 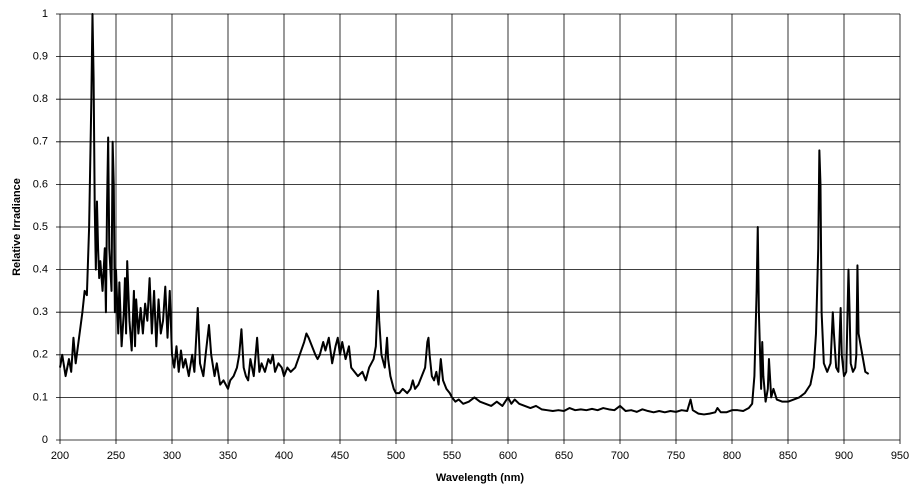 What do you see at coordinates (116, 456) in the screenshot?
I see `x-tick-label: 250` at bounding box center [116, 456].